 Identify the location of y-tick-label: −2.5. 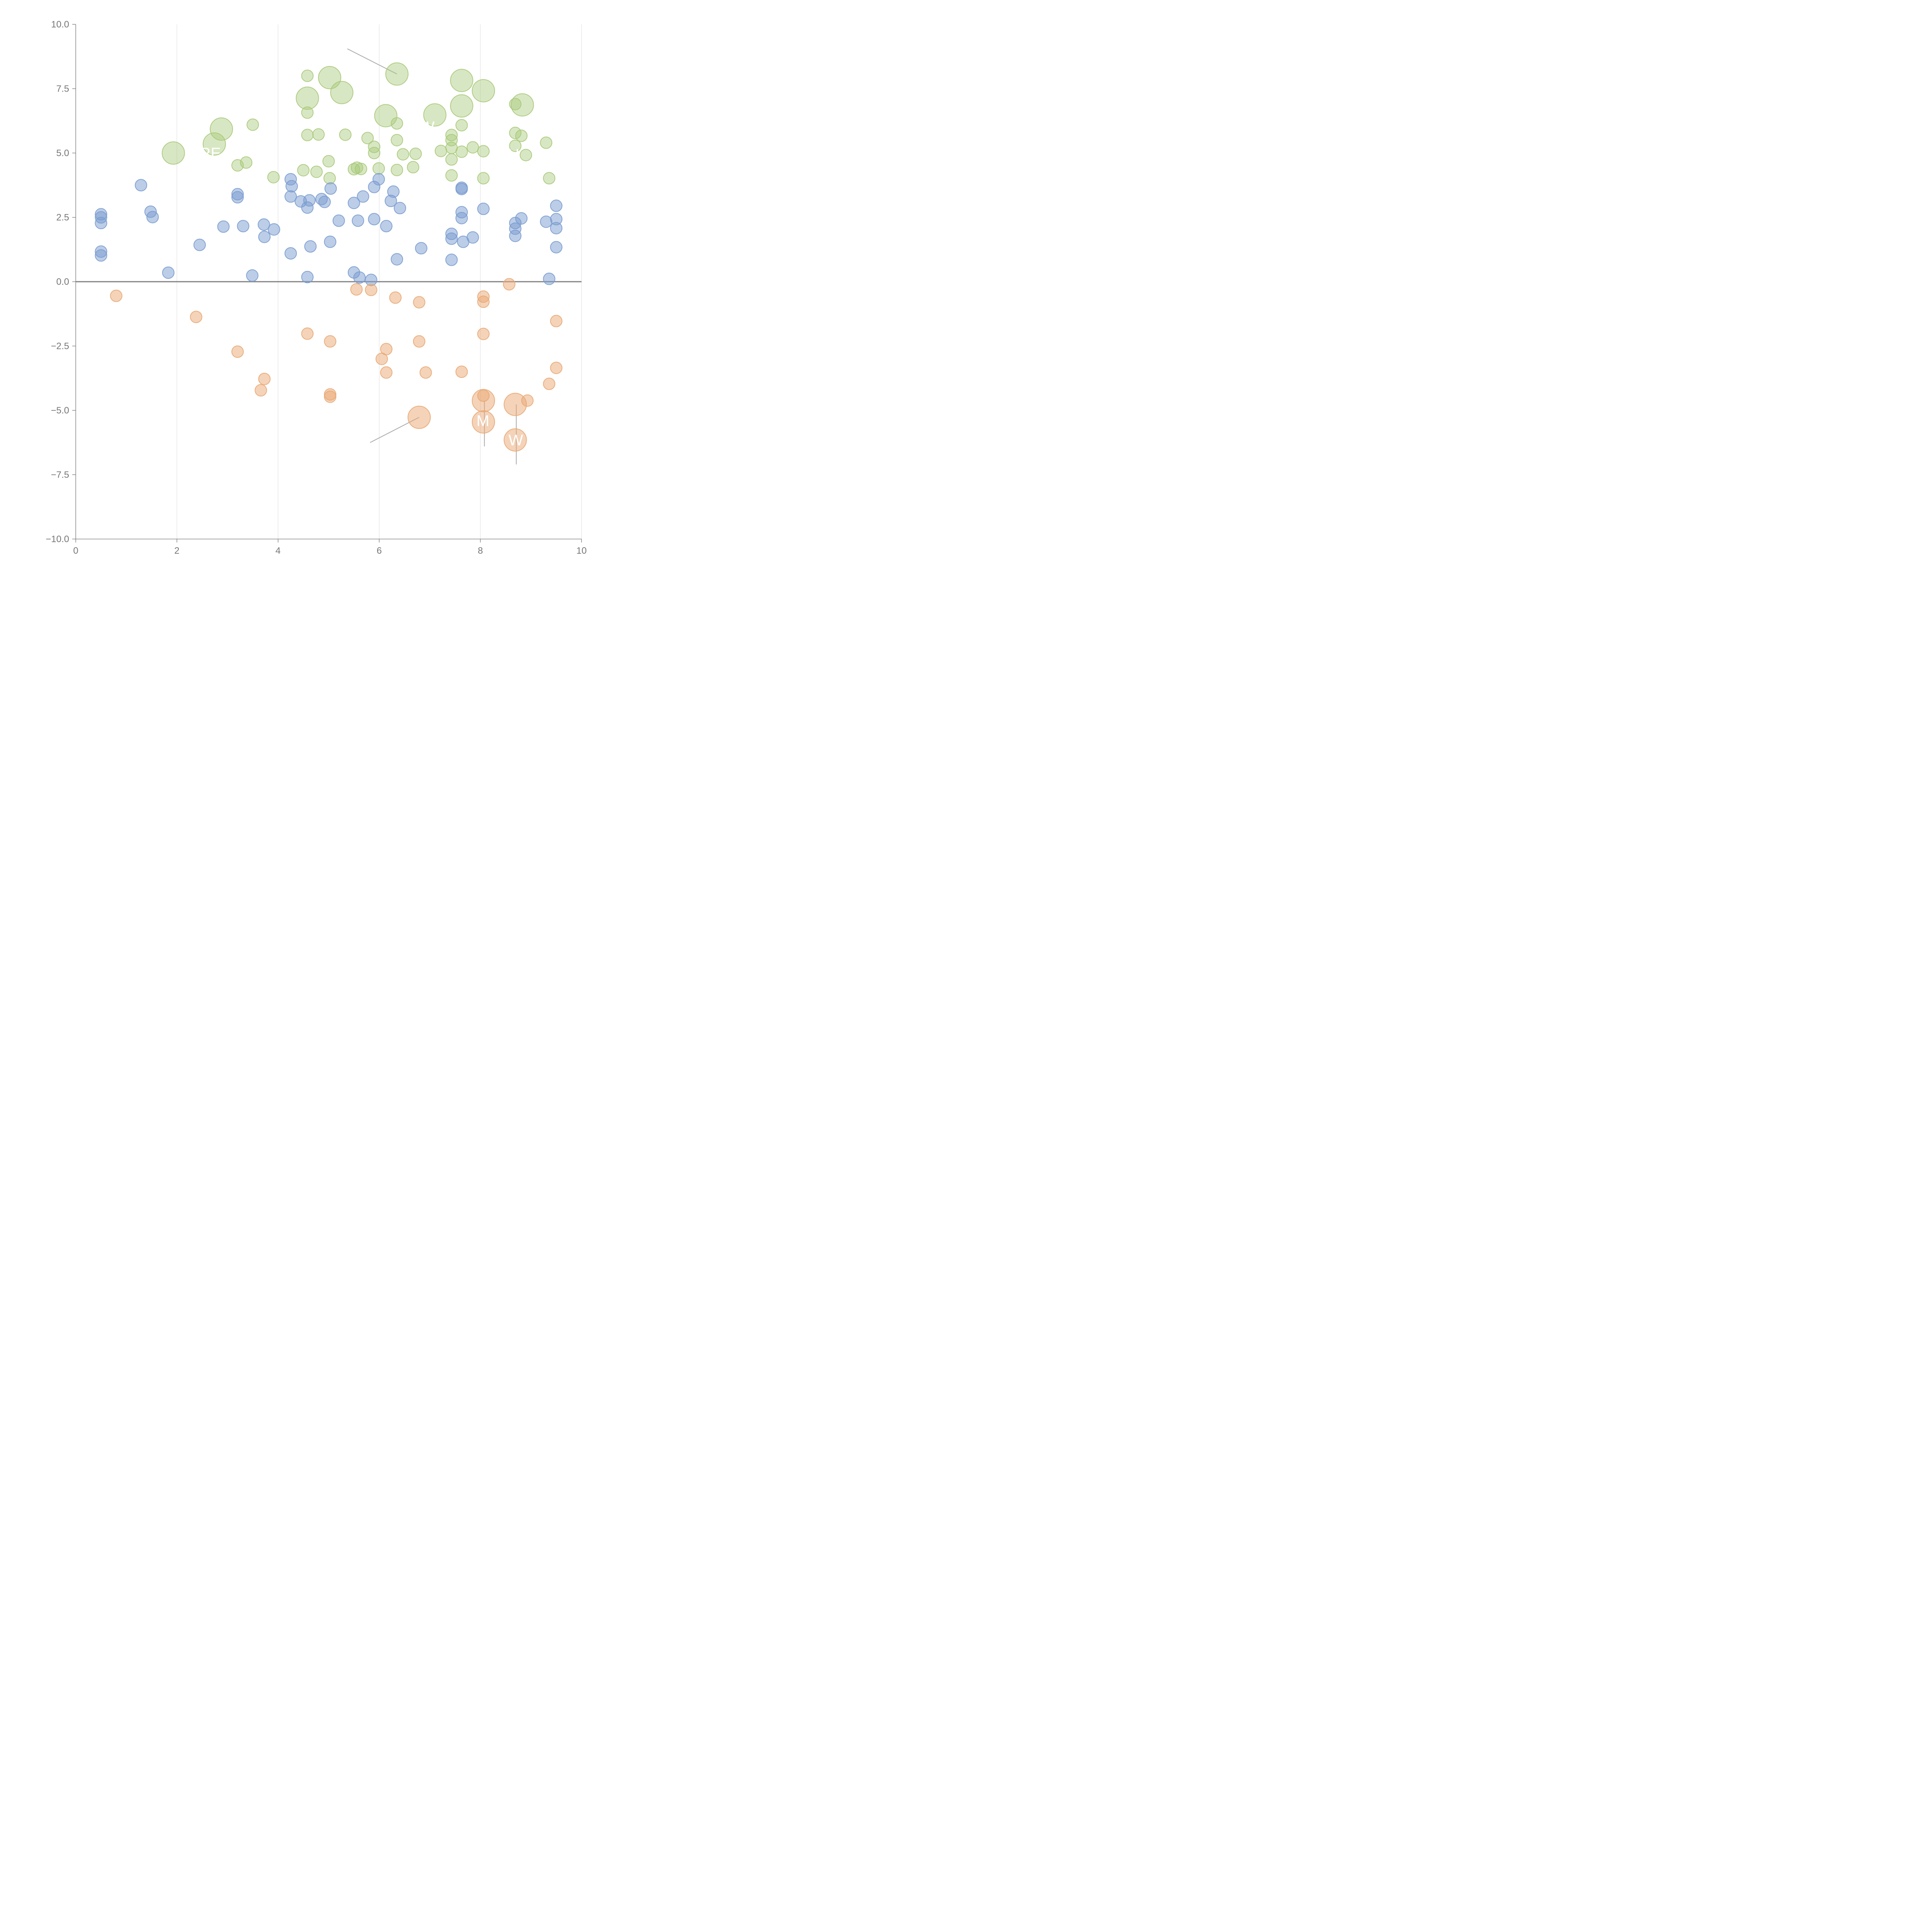
(60, 346).